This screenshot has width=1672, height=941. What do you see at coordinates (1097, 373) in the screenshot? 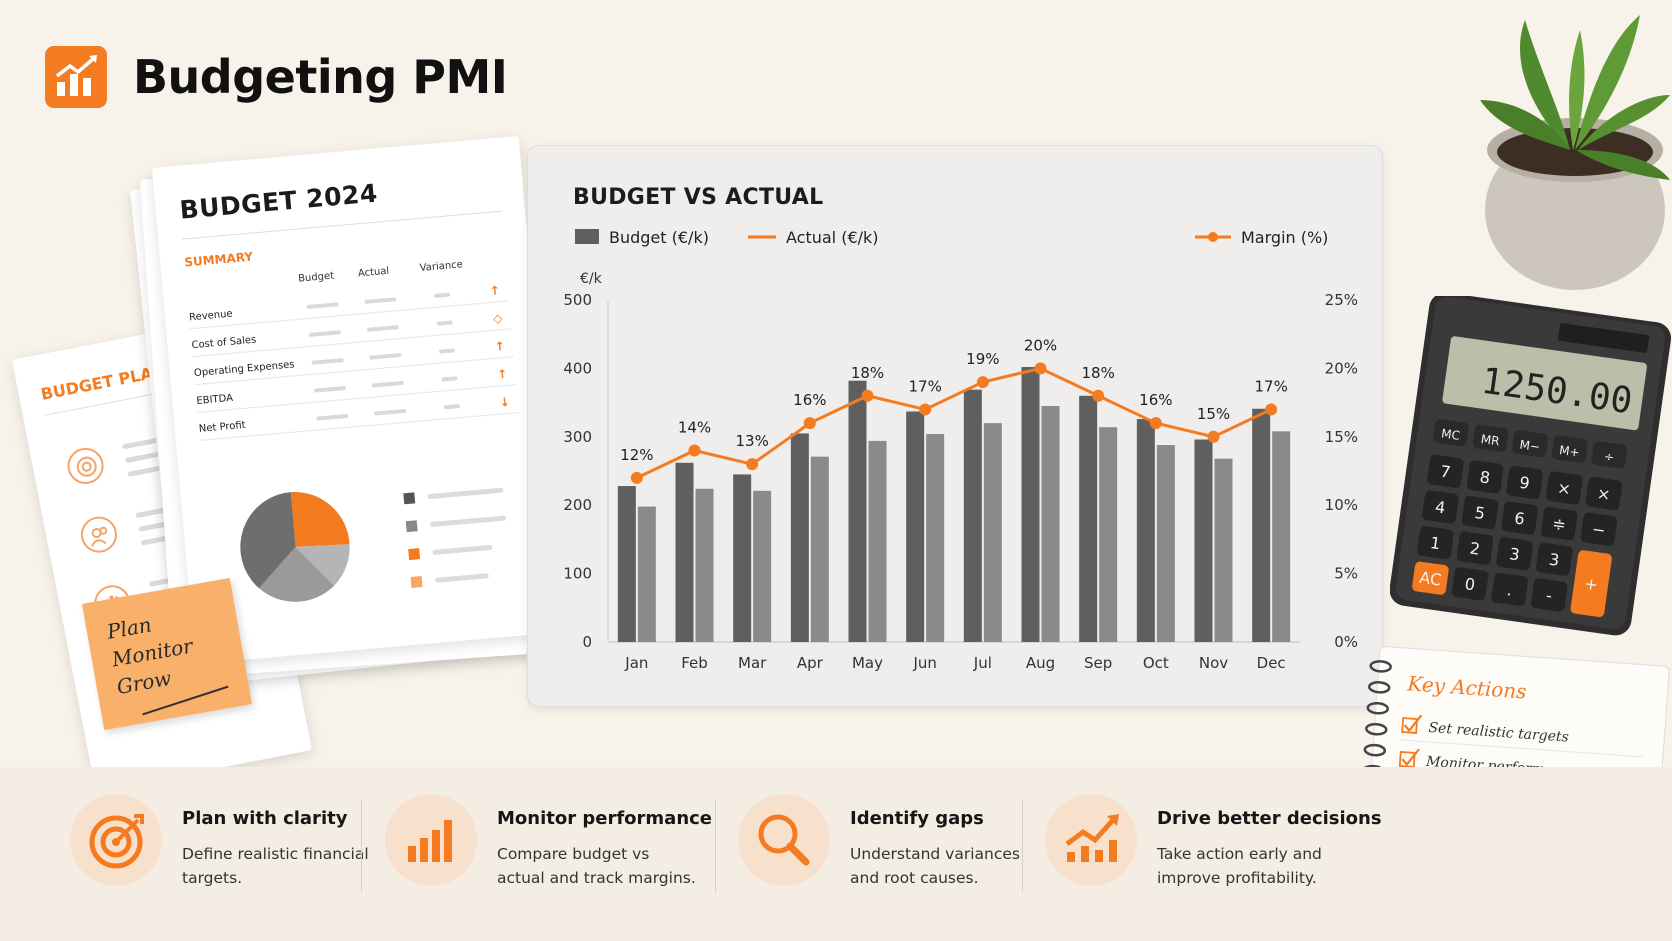
I see `margin-data-label: 18%` at bounding box center [1097, 373].